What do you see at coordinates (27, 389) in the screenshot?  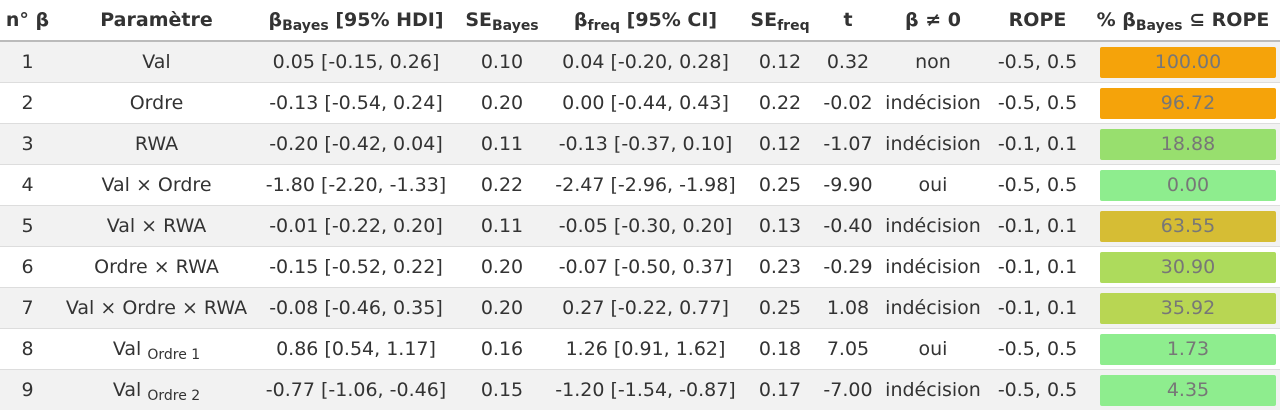 I see `row-number: 9` at bounding box center [27, 389].